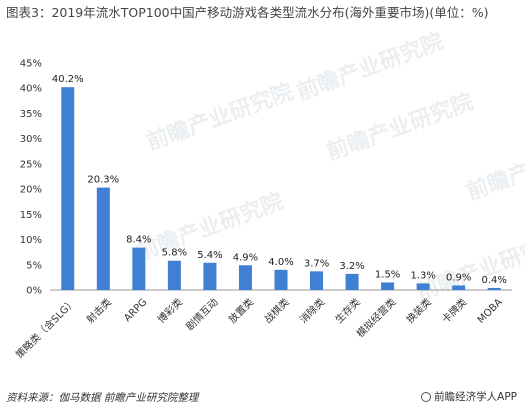 Image resolution: width=525 pixels, height=414 pixels. What do you see at coordinates (31, 64) in the screenshot?
I see `y-tick-label: 45%` at bounding box center [31, 64].